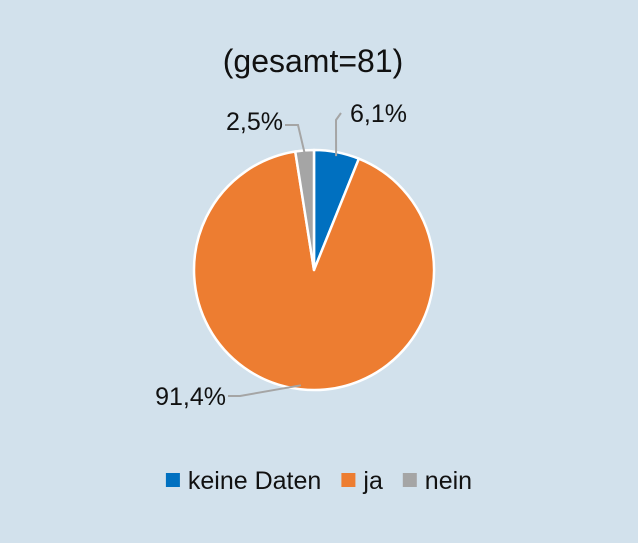  What do you see at coordinates (254, 481) in the screenshot?
I see `legend-label-keine-daten: keine Daten` at bounding box center [254, 481].